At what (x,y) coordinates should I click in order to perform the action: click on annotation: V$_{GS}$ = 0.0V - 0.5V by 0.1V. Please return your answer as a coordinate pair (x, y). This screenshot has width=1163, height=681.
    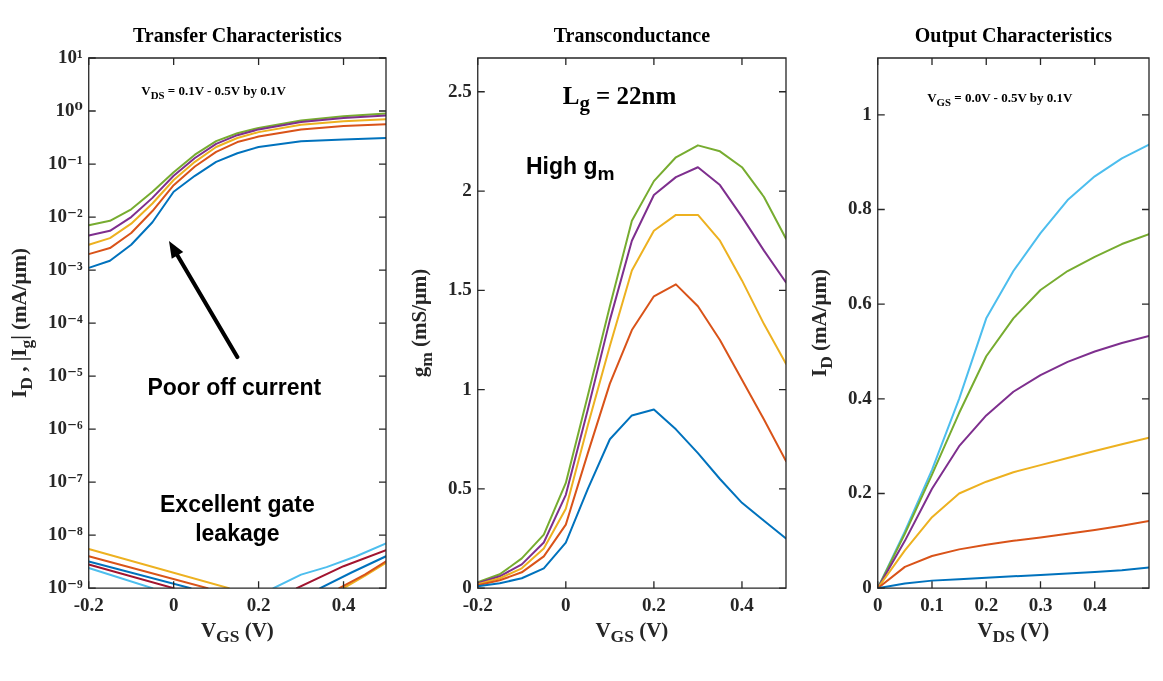
    Looking at the image, I should click on (1000, 100).